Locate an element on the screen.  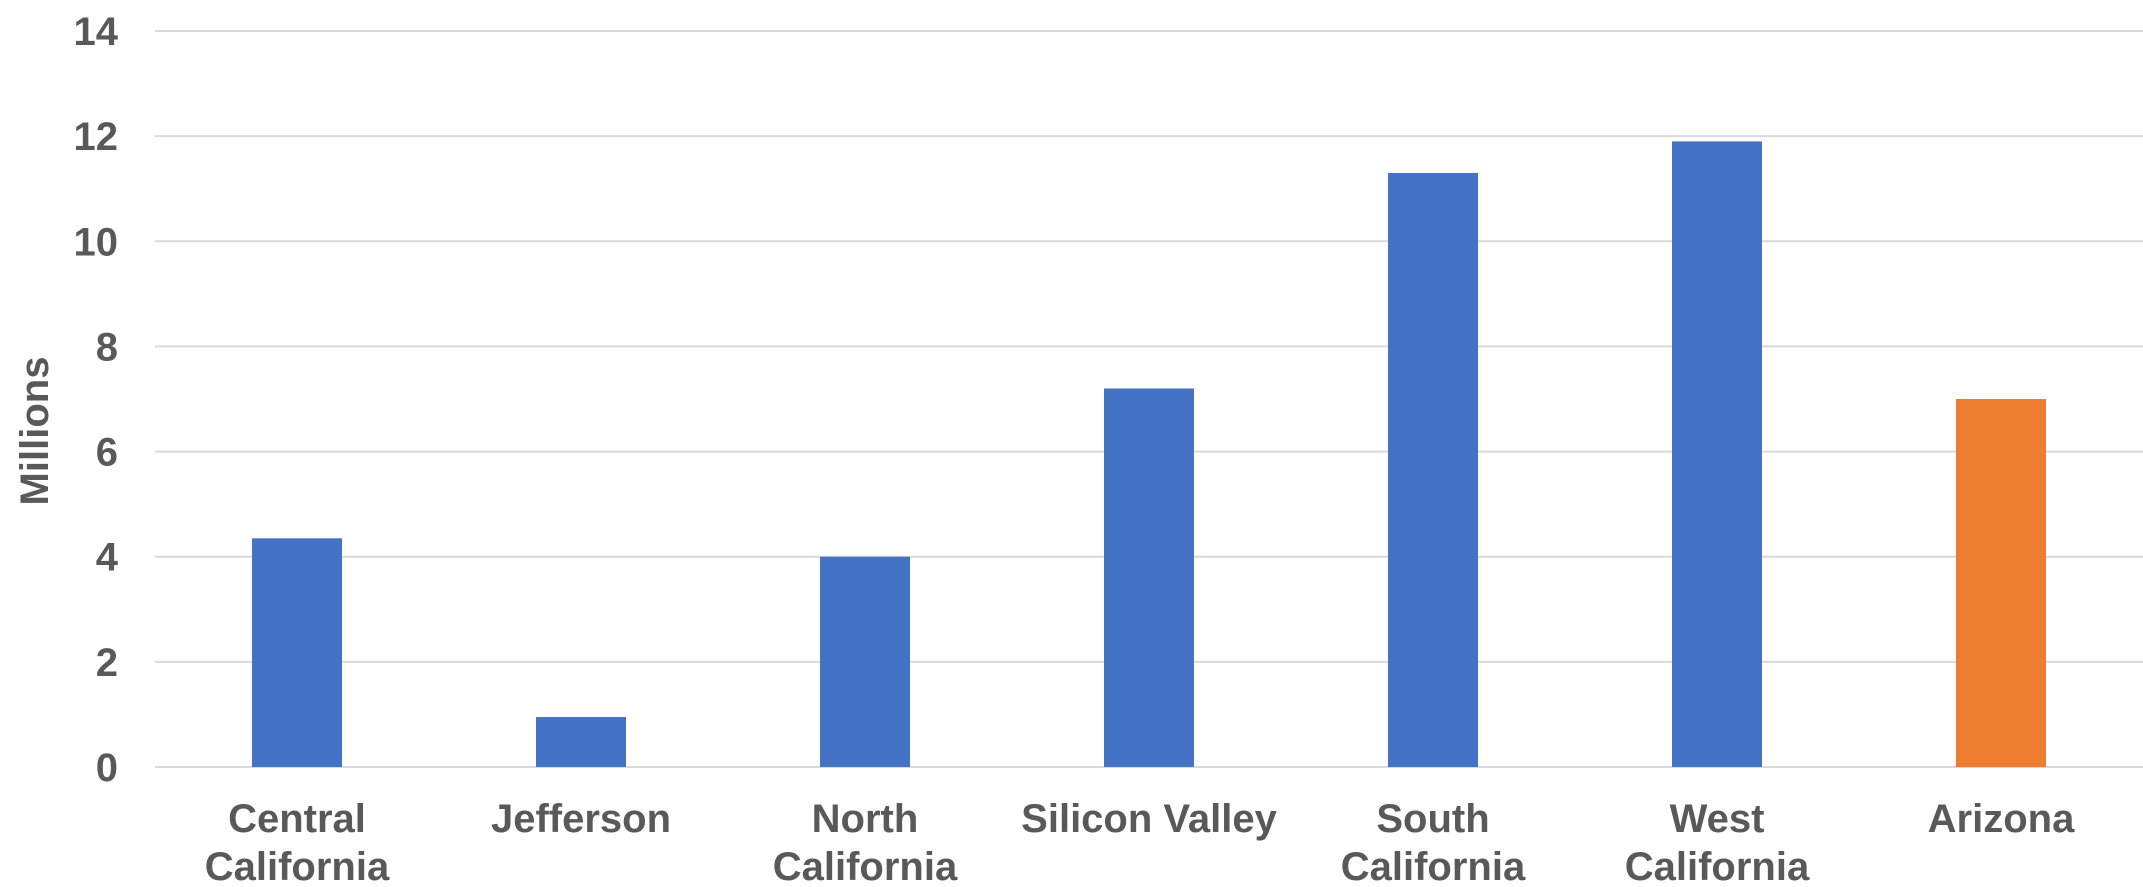
y-tick-label: 4 is located at coordinates (107, 558).